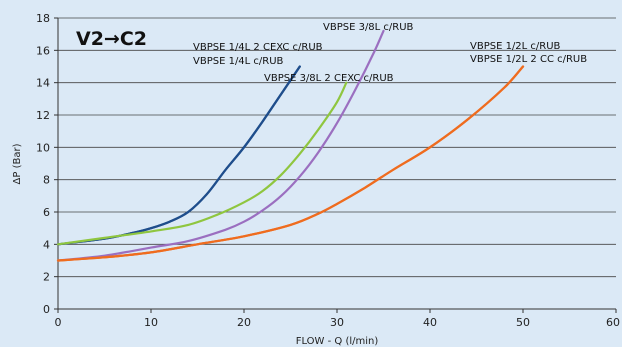 Image resolution: width=622 pixels, height=347 pixels. Describe the element at coordinates (46, 244) in the screenshot. I see `y-tick-label-4: 4` at that location.